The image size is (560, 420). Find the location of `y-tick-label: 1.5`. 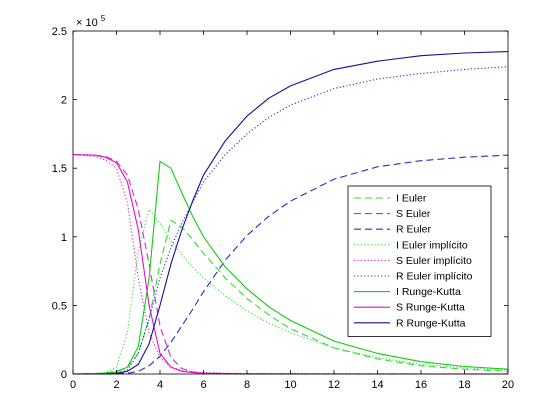

y-tick-label: 1.5 is located at coordinates (59, 169).